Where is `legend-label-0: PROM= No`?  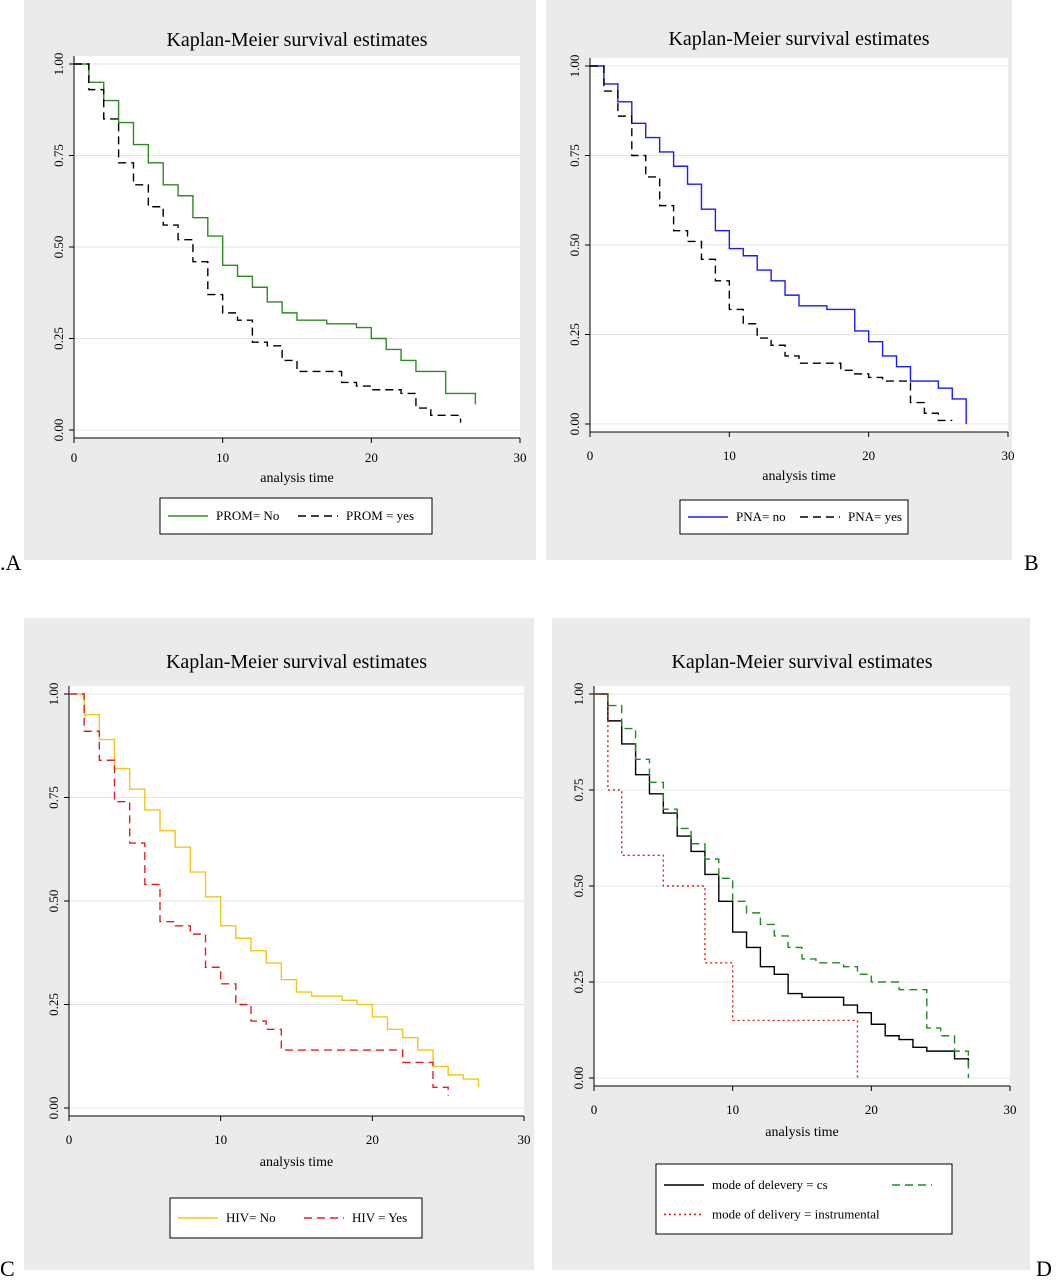
legend-label-0: PROM= No is located at coordinates (247, 515).